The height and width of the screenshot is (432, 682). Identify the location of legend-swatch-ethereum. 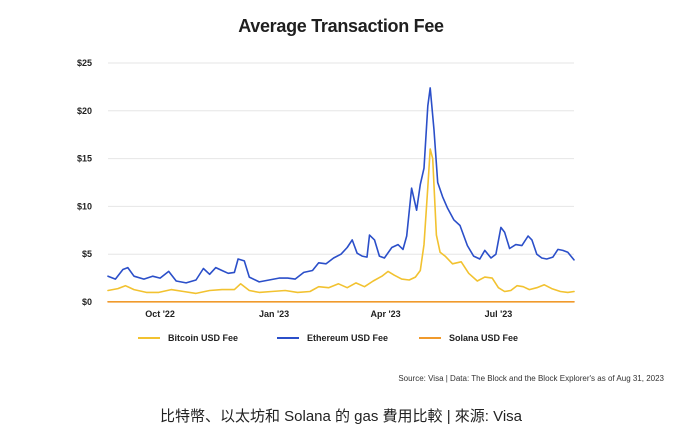
(288, 338).